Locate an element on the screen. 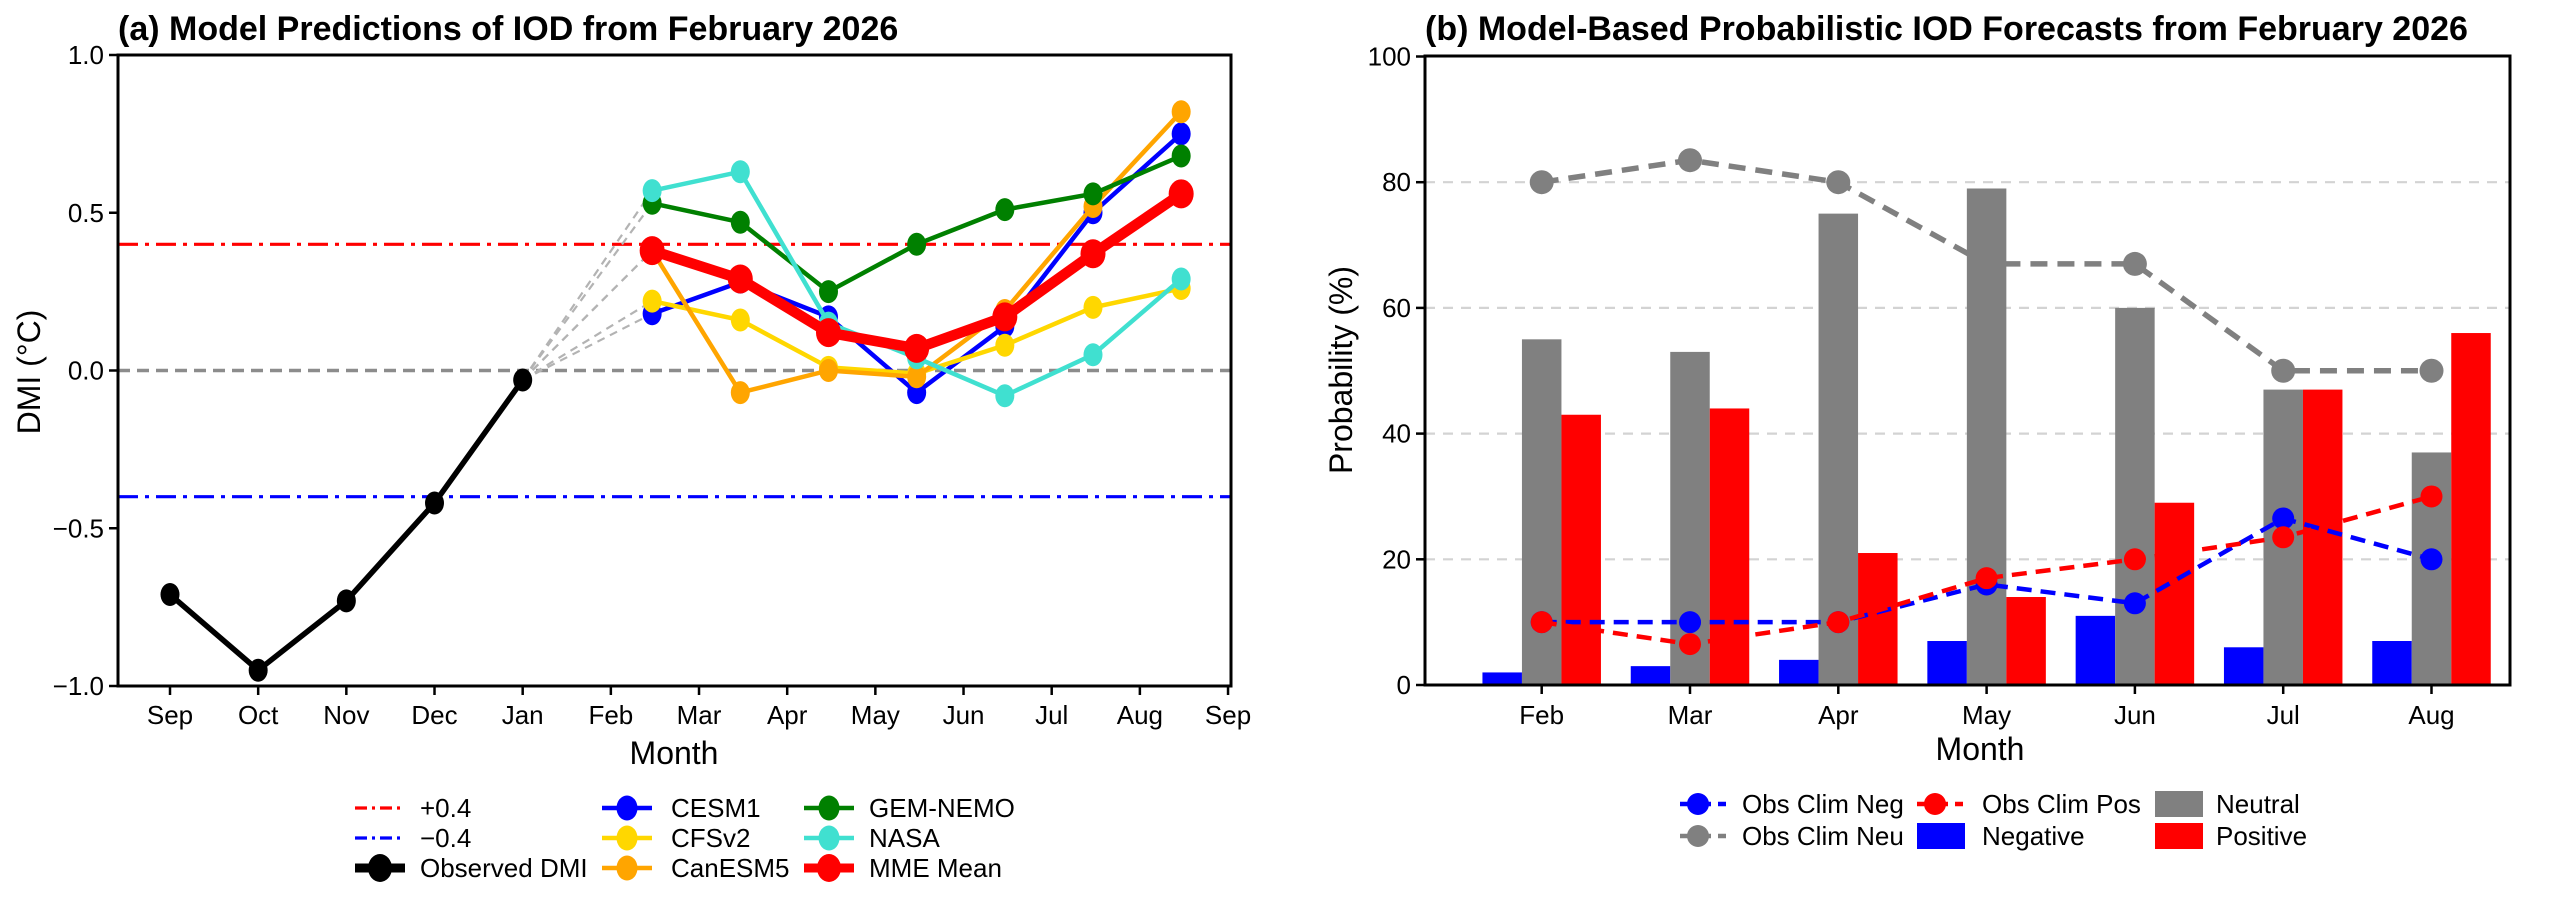 This screenshot has height=906, width=2560. bar-positive-jun is located at coordinates (2174, 593).